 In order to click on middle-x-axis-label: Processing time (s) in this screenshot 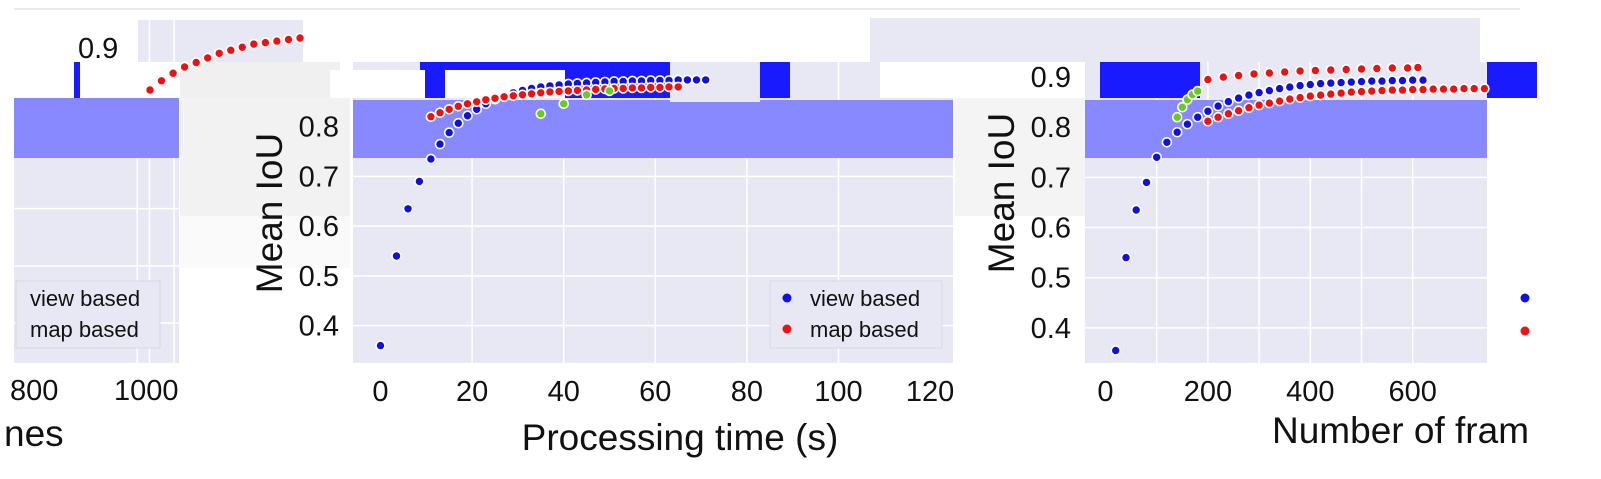, I will do `click(680, 437)`.